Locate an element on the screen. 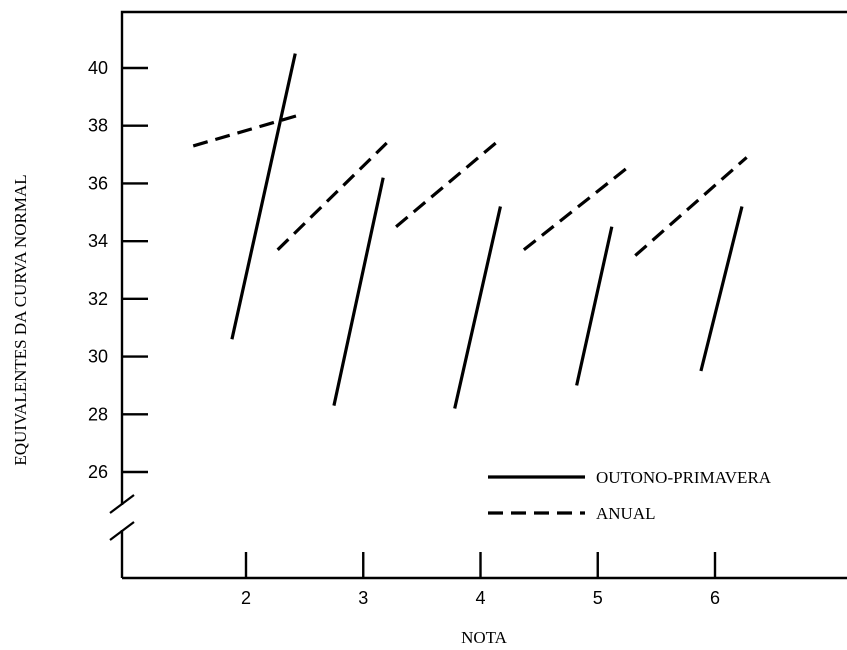  y-tick-label: 30 is located at coordinates (98, 357).